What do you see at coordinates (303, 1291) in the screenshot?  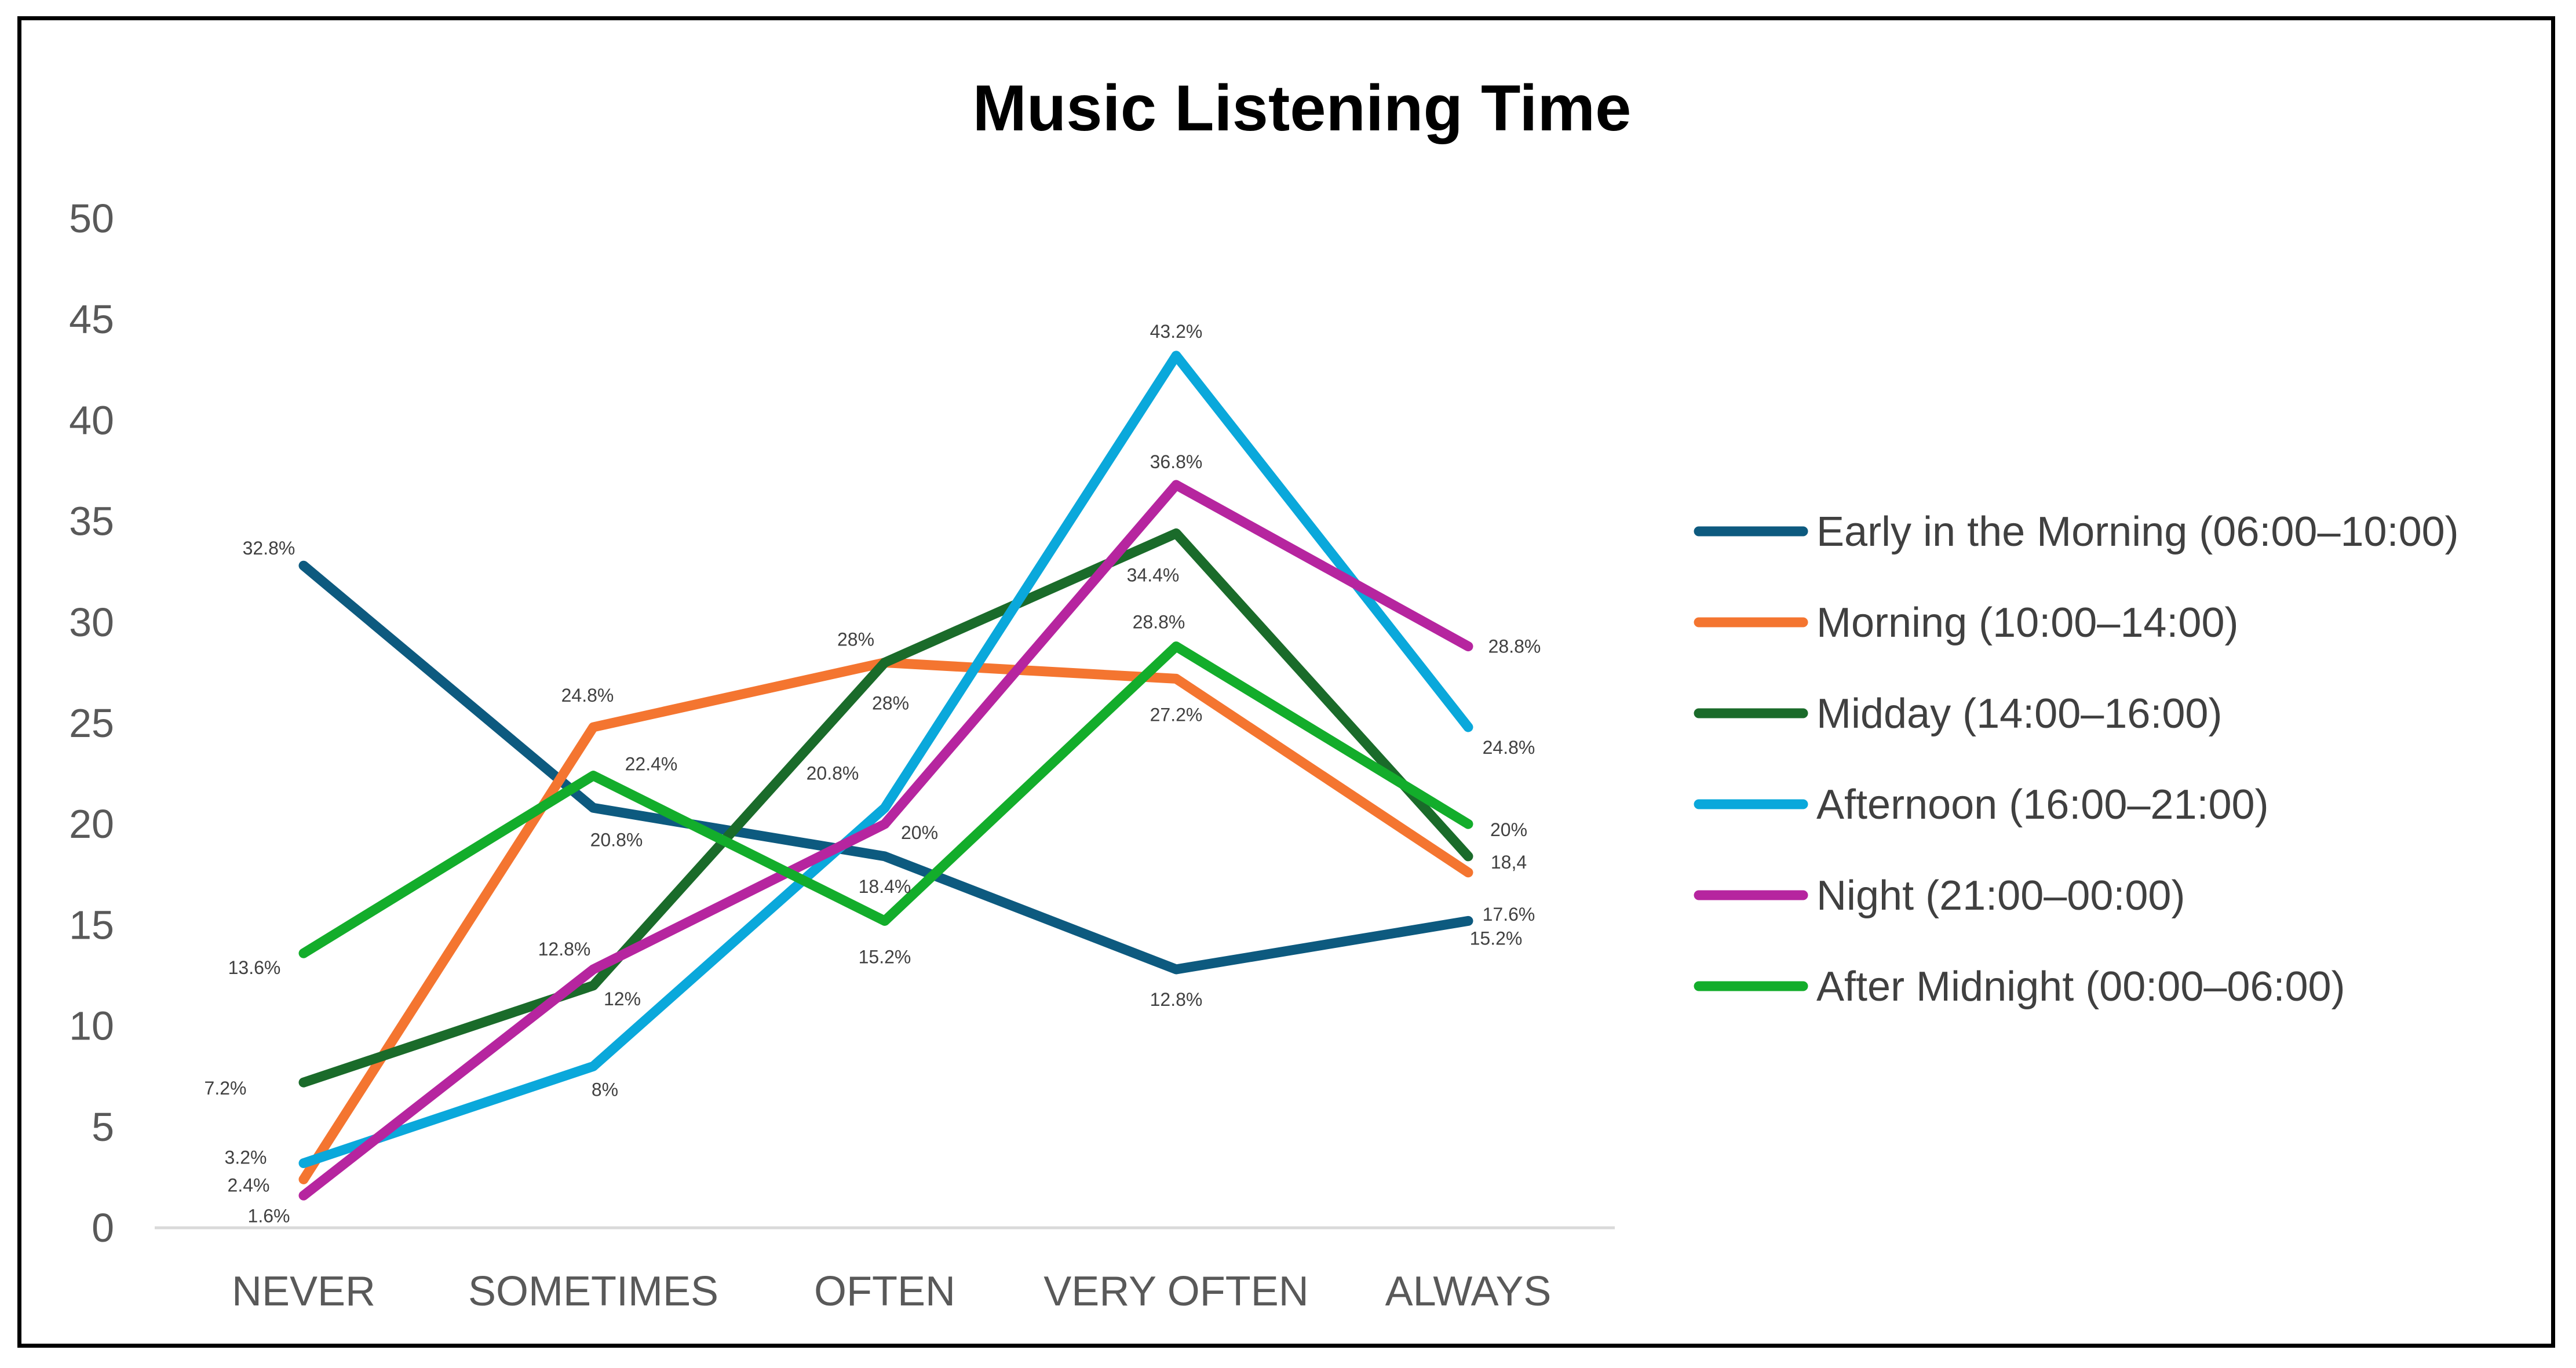 I see `x-tick-label: NEVER` at bounding box center [303, 1291].